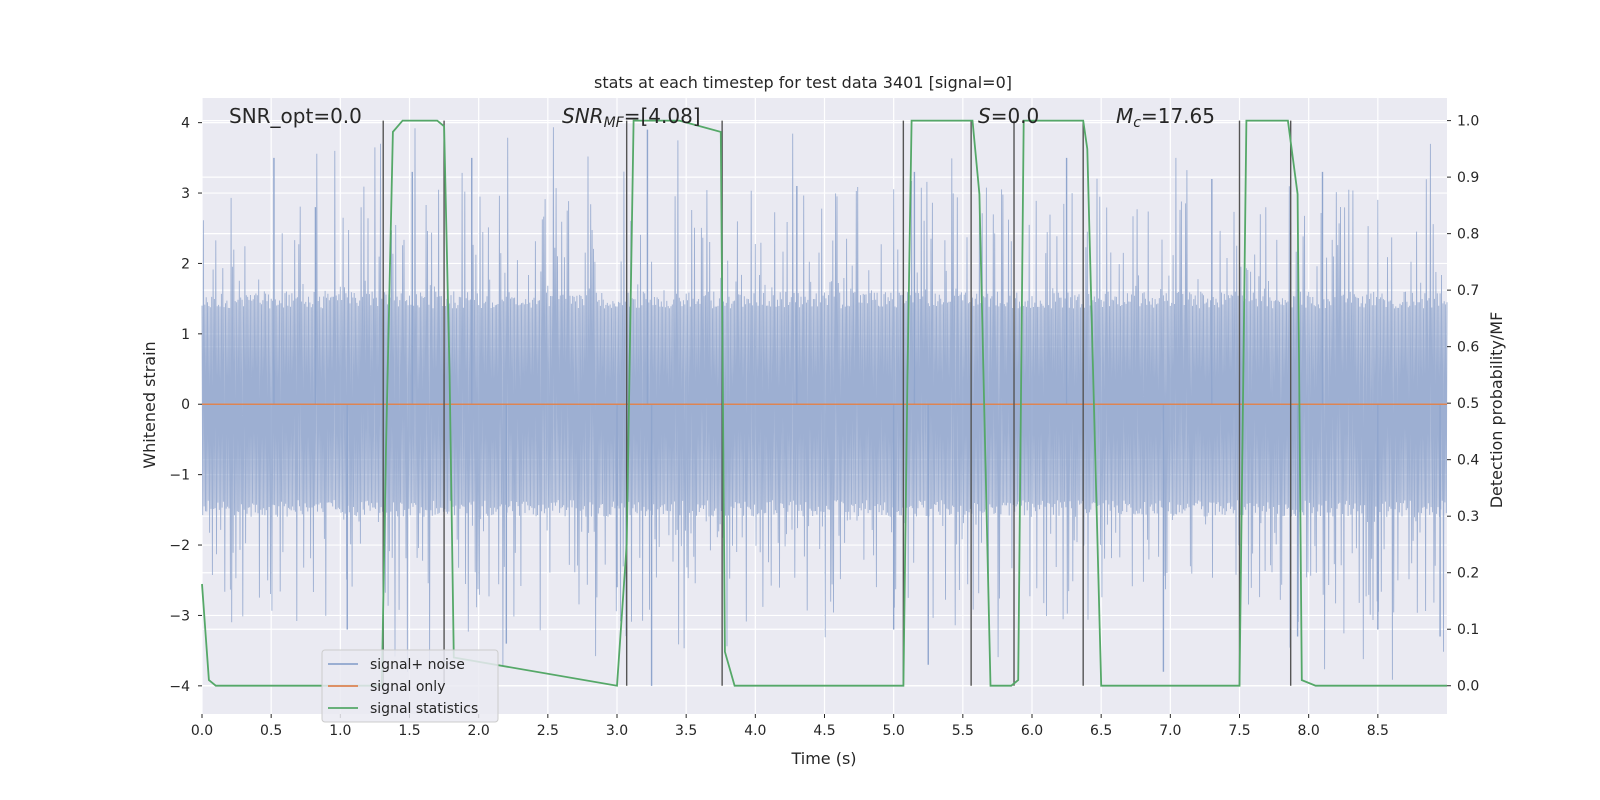 The width and height of the screenshot is (1600, 800). I want to click on y-tick-label-right: 0.2, so click(1468, 574).